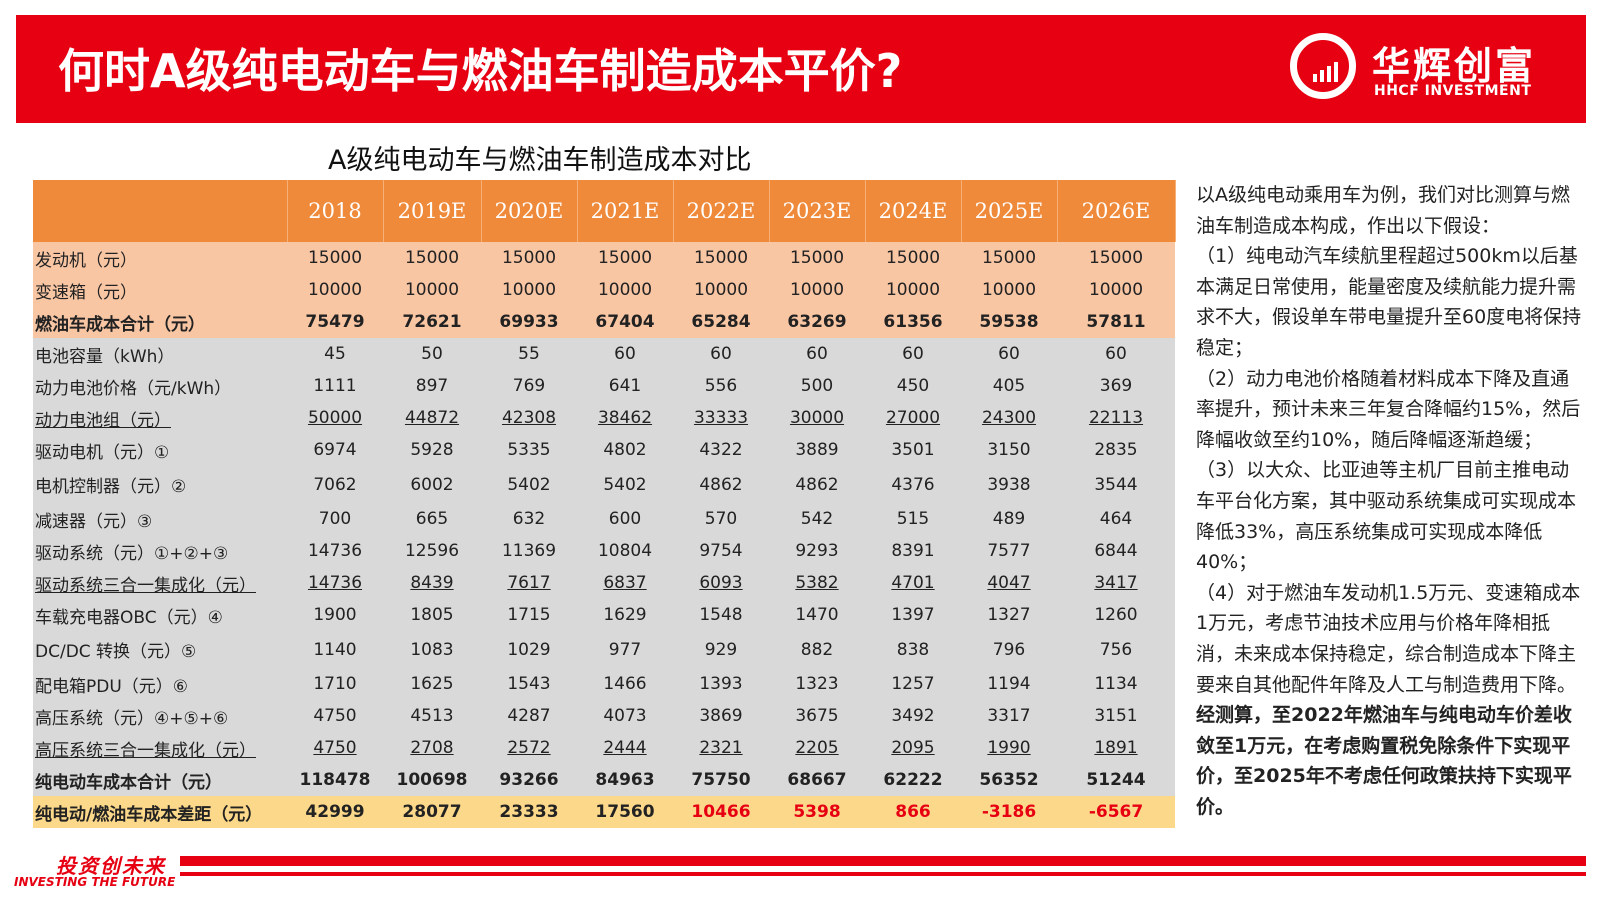 The image size is (1600, 900). What do you see at coordinates (120, 324) in the screenshot?
I see `row-label-text: 燃油车成本合计（元）` at bounding box center [120, 324].